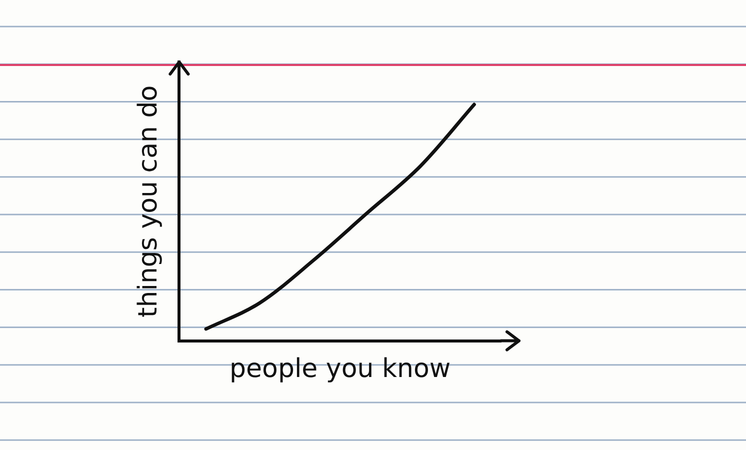  What do you see at coordinates (340, 369) in the screenshot?
I see `x-axis-title: people you know` at bounding box center [340, 369].